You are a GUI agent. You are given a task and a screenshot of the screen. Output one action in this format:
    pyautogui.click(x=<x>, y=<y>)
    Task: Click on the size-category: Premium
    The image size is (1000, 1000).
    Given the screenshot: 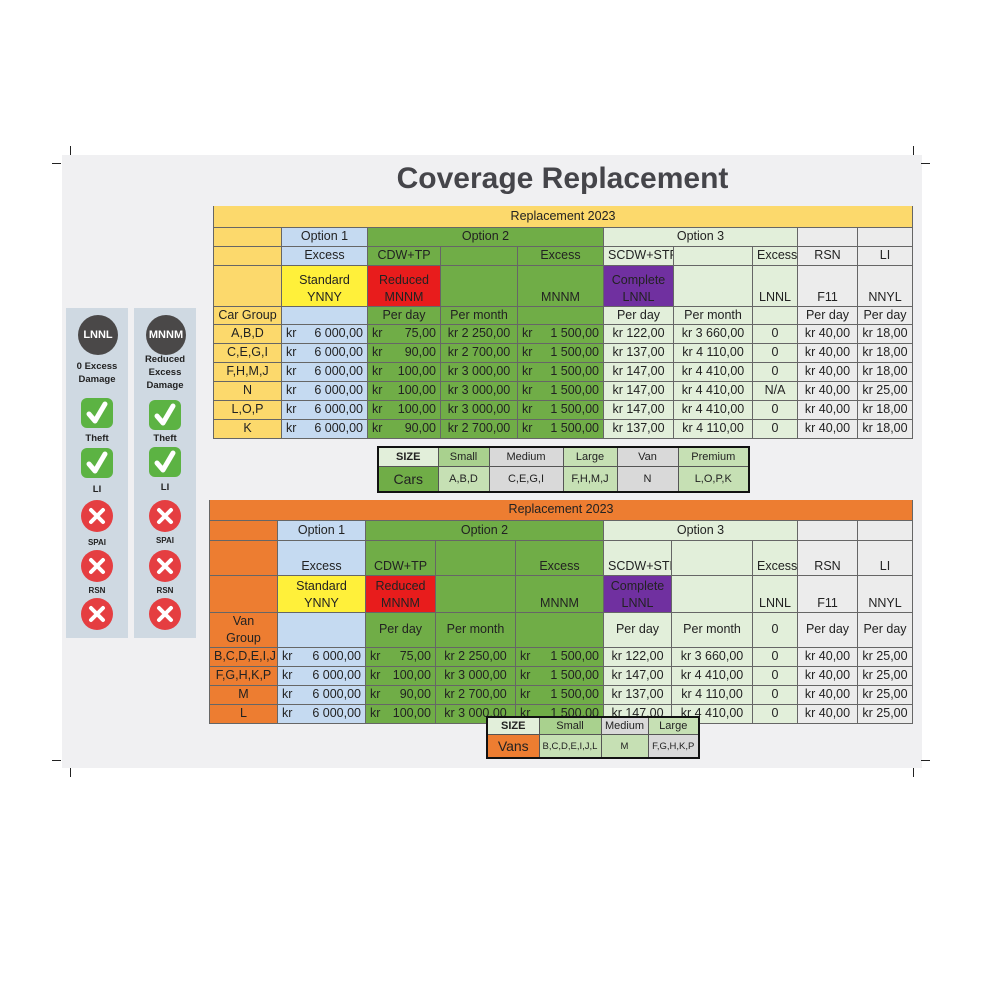 What is the action you would take?
    pyautogui.click(x=713, y=457)
    